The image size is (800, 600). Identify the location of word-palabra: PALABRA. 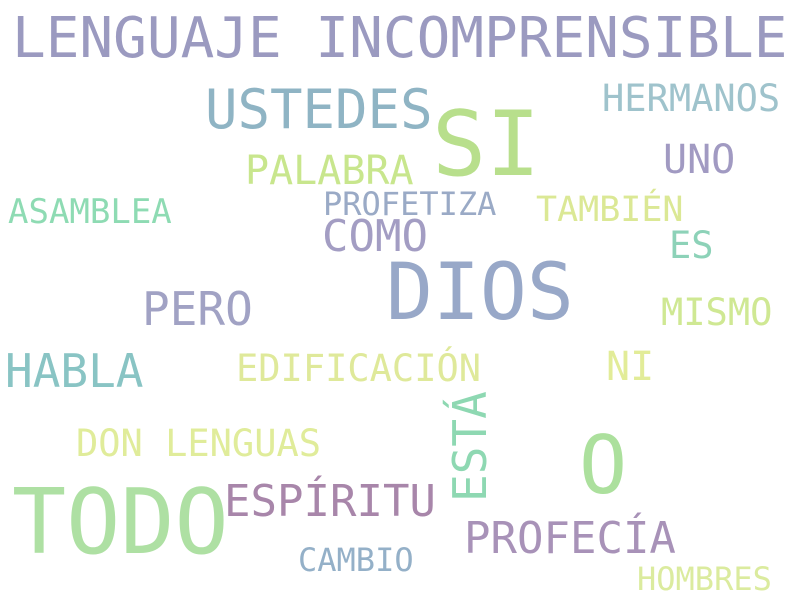
(329, 171).